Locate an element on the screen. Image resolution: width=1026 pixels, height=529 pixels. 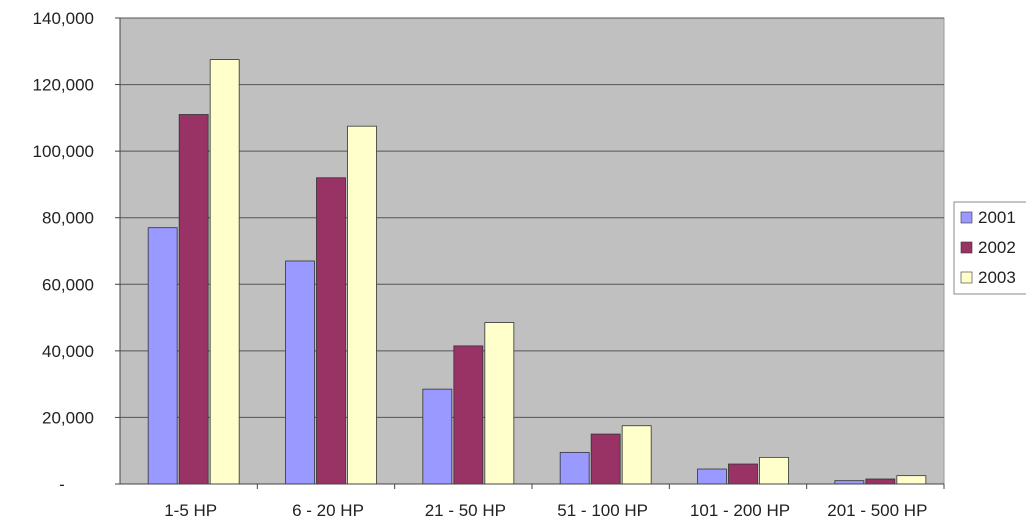
x-tick-label: 21 - 50 HP is located at coordinates (465, 510).